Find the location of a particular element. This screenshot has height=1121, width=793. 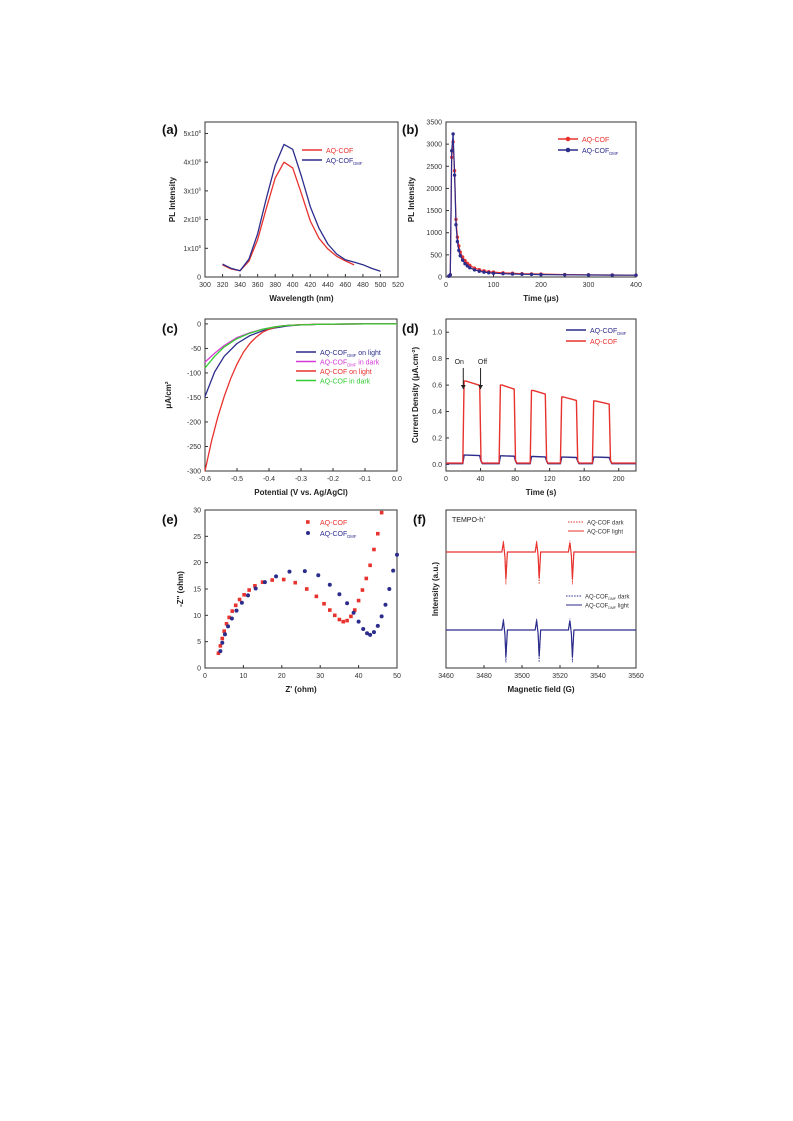

x-tick-label-a: 520 is located at coordinates (398, 285).